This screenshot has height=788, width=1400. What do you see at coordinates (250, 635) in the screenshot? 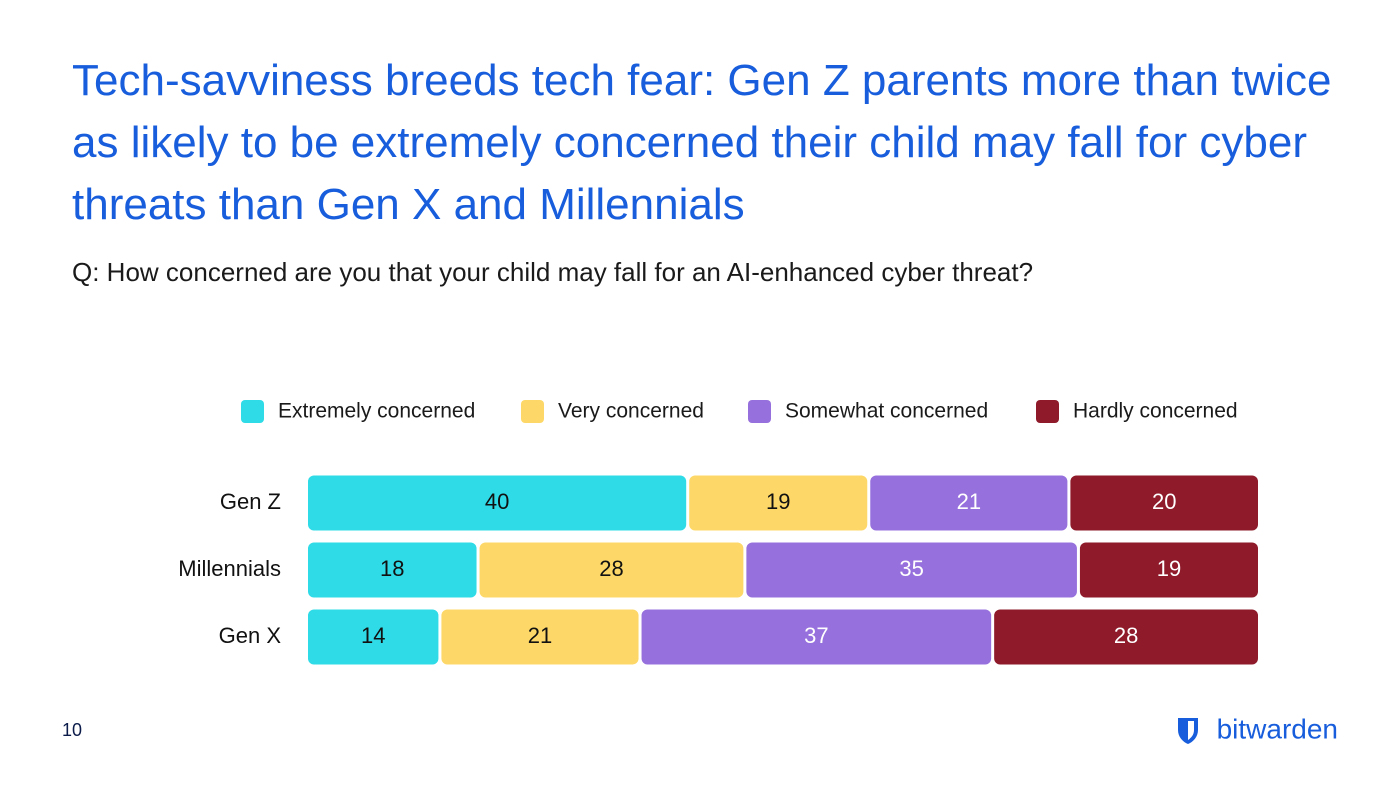
I see `y-tick-label: Gen X` at bounding box center [250, 635].